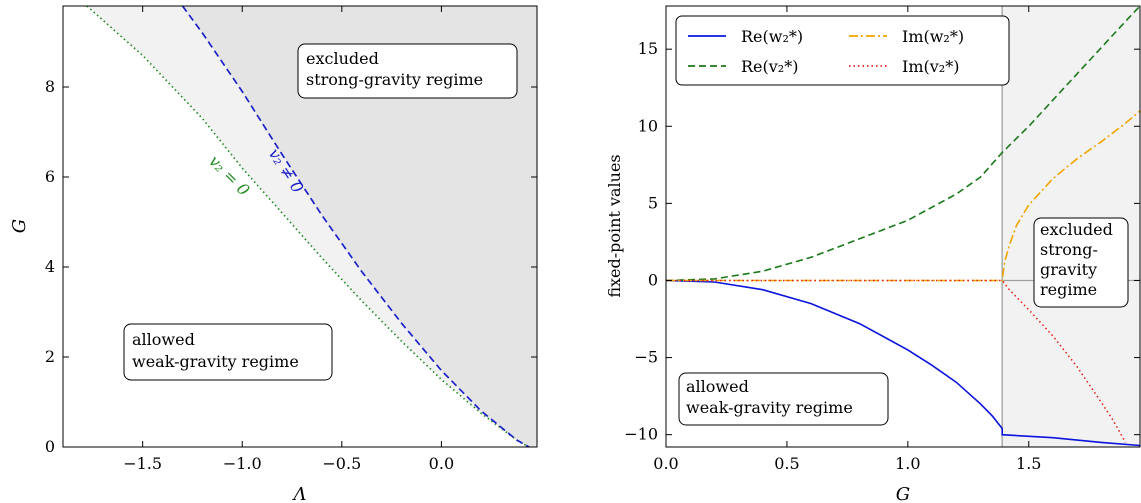 This screenshot has height=503, width=1141. Describe the element at coordinates (1028, 463) in the screenshot. I see `x-tick-label: 1.5` at that location.